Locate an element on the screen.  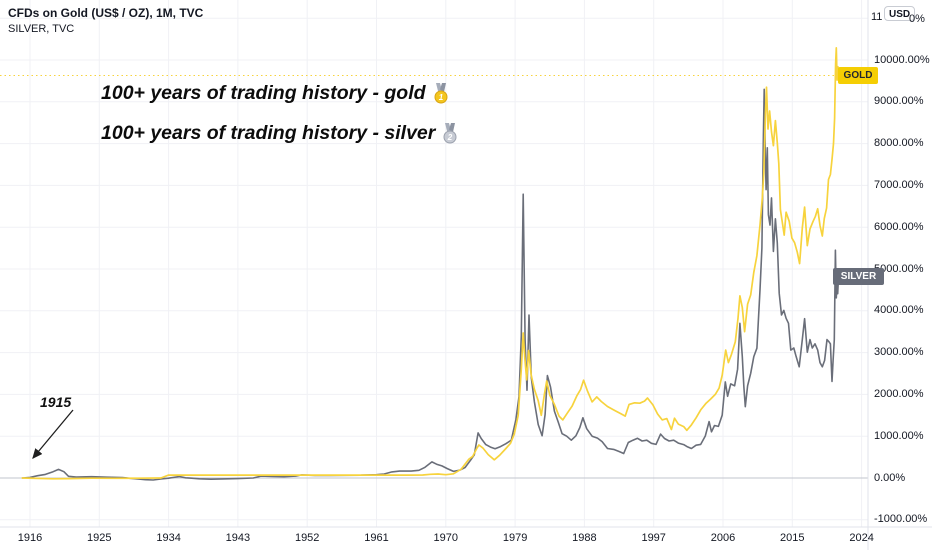
currency-usd-button: USD is located at coordinates (900, 13).